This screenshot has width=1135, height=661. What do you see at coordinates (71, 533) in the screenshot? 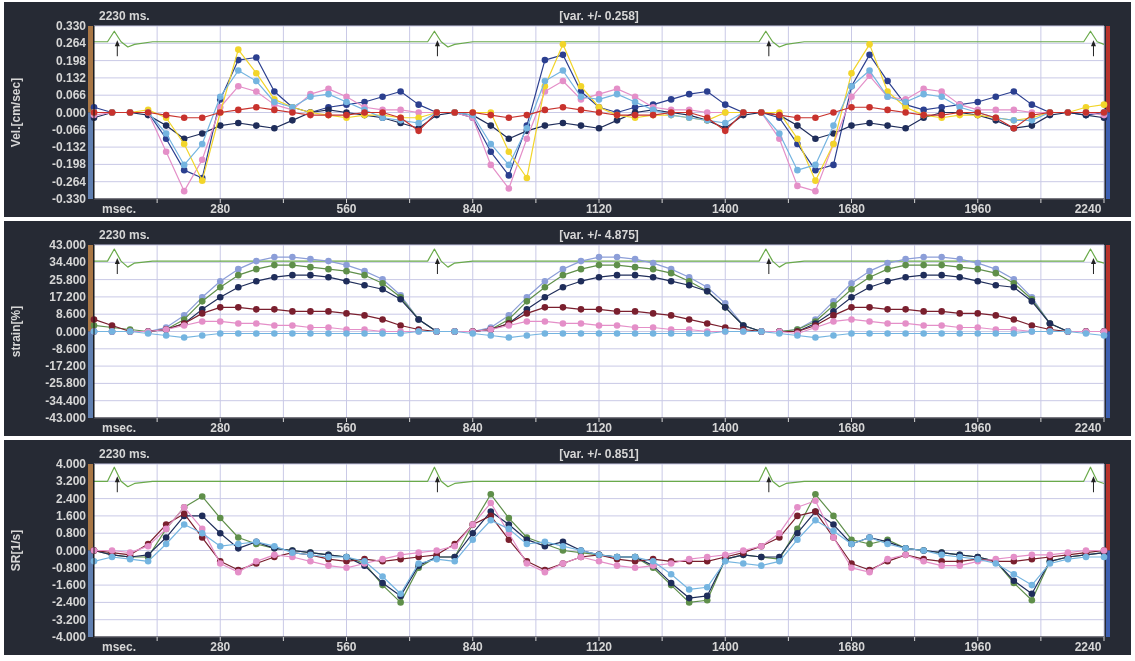
I see `y-tick-label: 0.800` at bounding box center [71, 533].